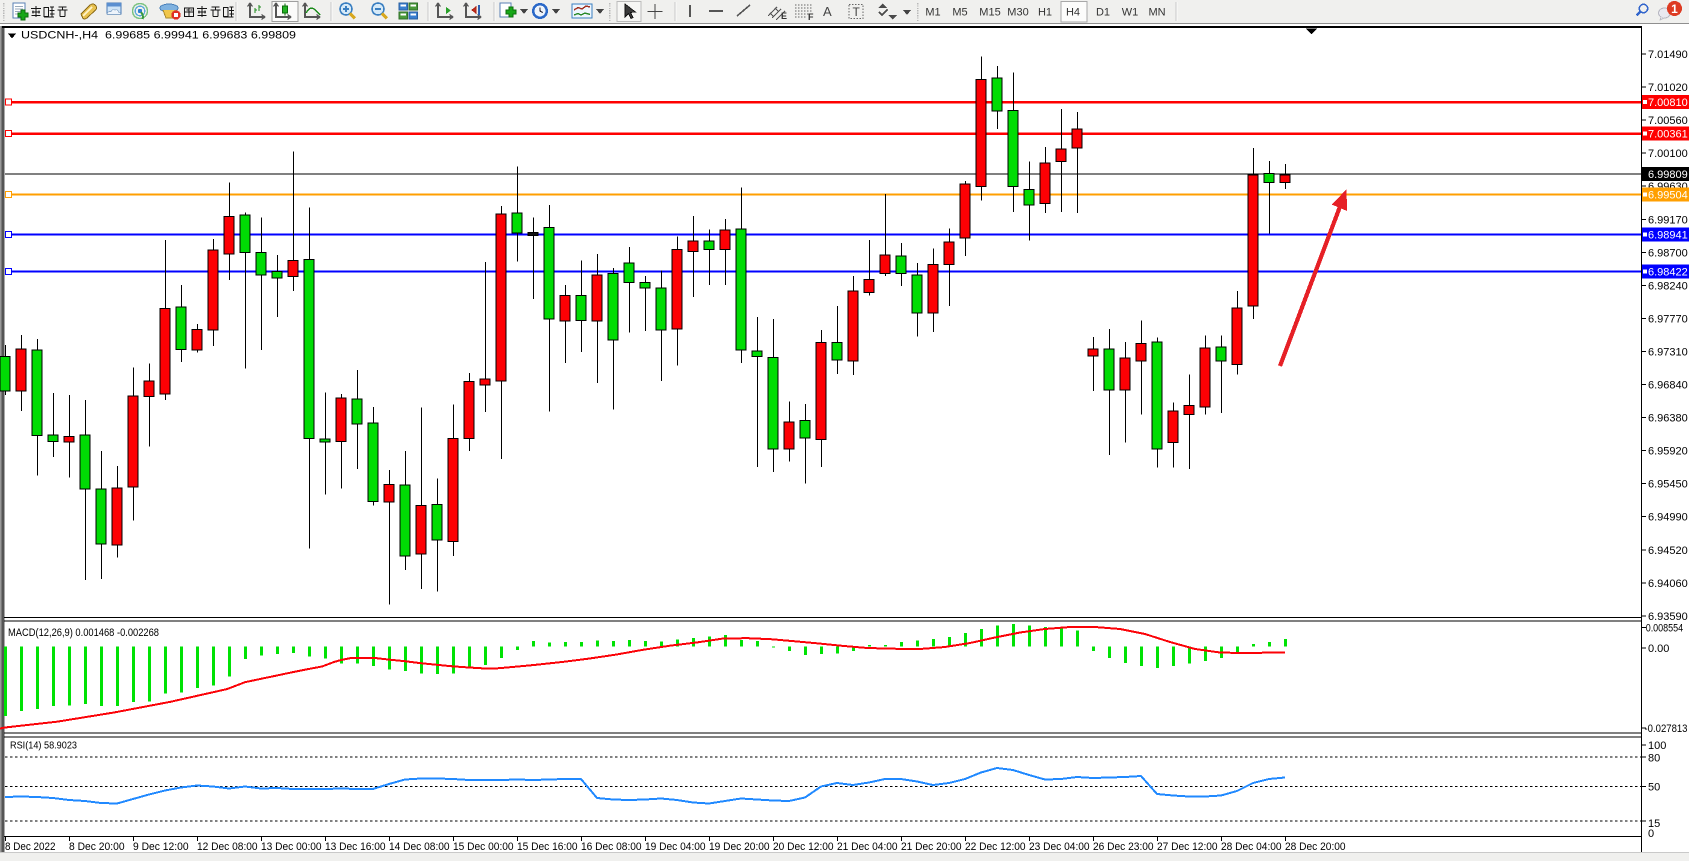 The image size is (1689, 861). What do you see at coordinates (857, 12) in the screenshot?
I see `svg-text: T` at bounding box center [857, 12].